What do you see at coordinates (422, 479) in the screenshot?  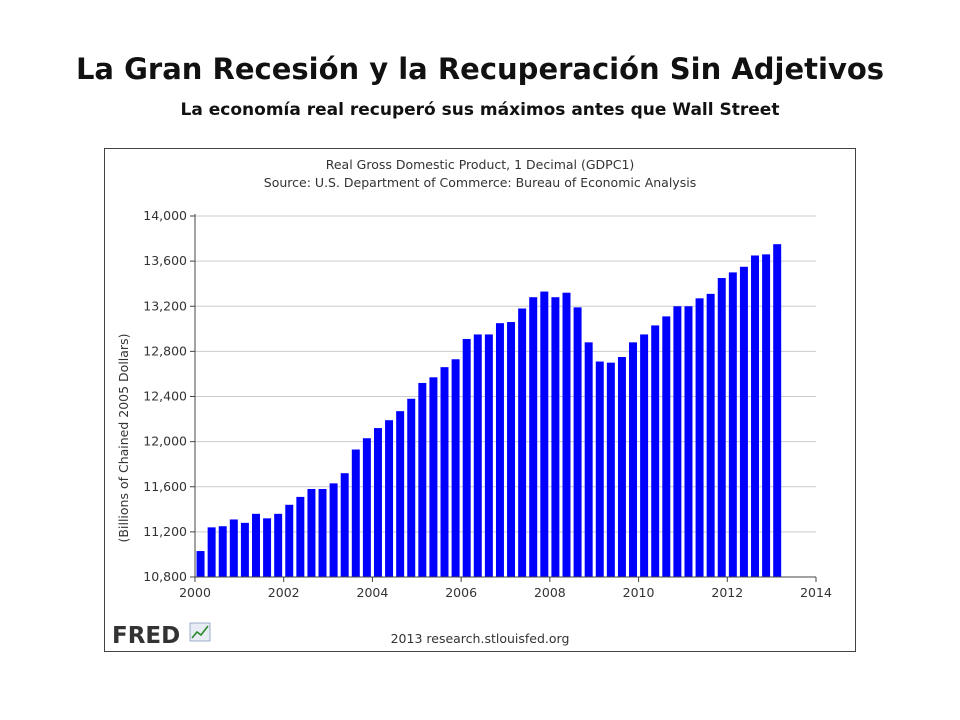 I see `bar-2005-Q1` at bounding box center [422, 479].